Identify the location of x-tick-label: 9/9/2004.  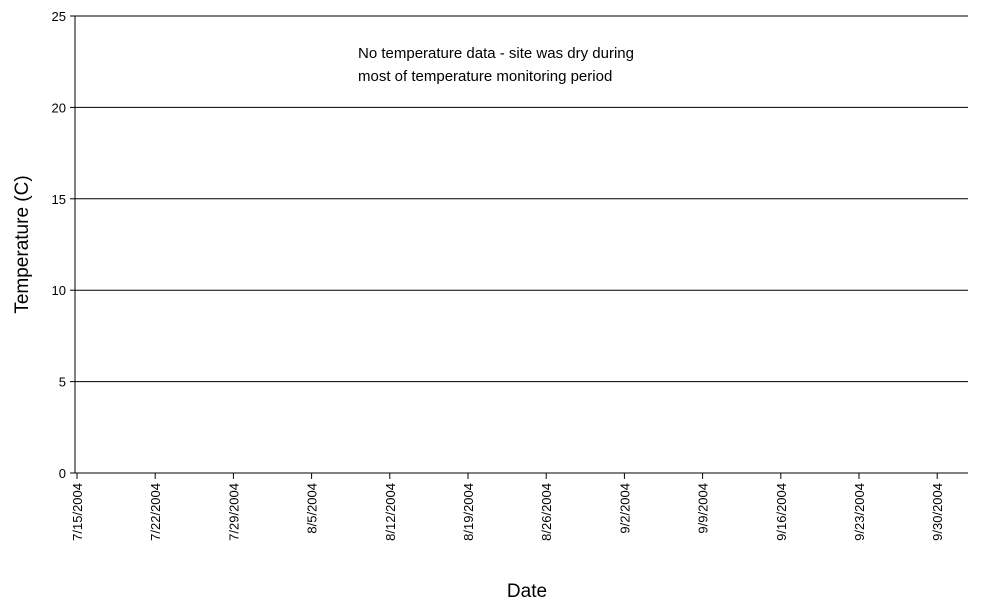
(703, 508).